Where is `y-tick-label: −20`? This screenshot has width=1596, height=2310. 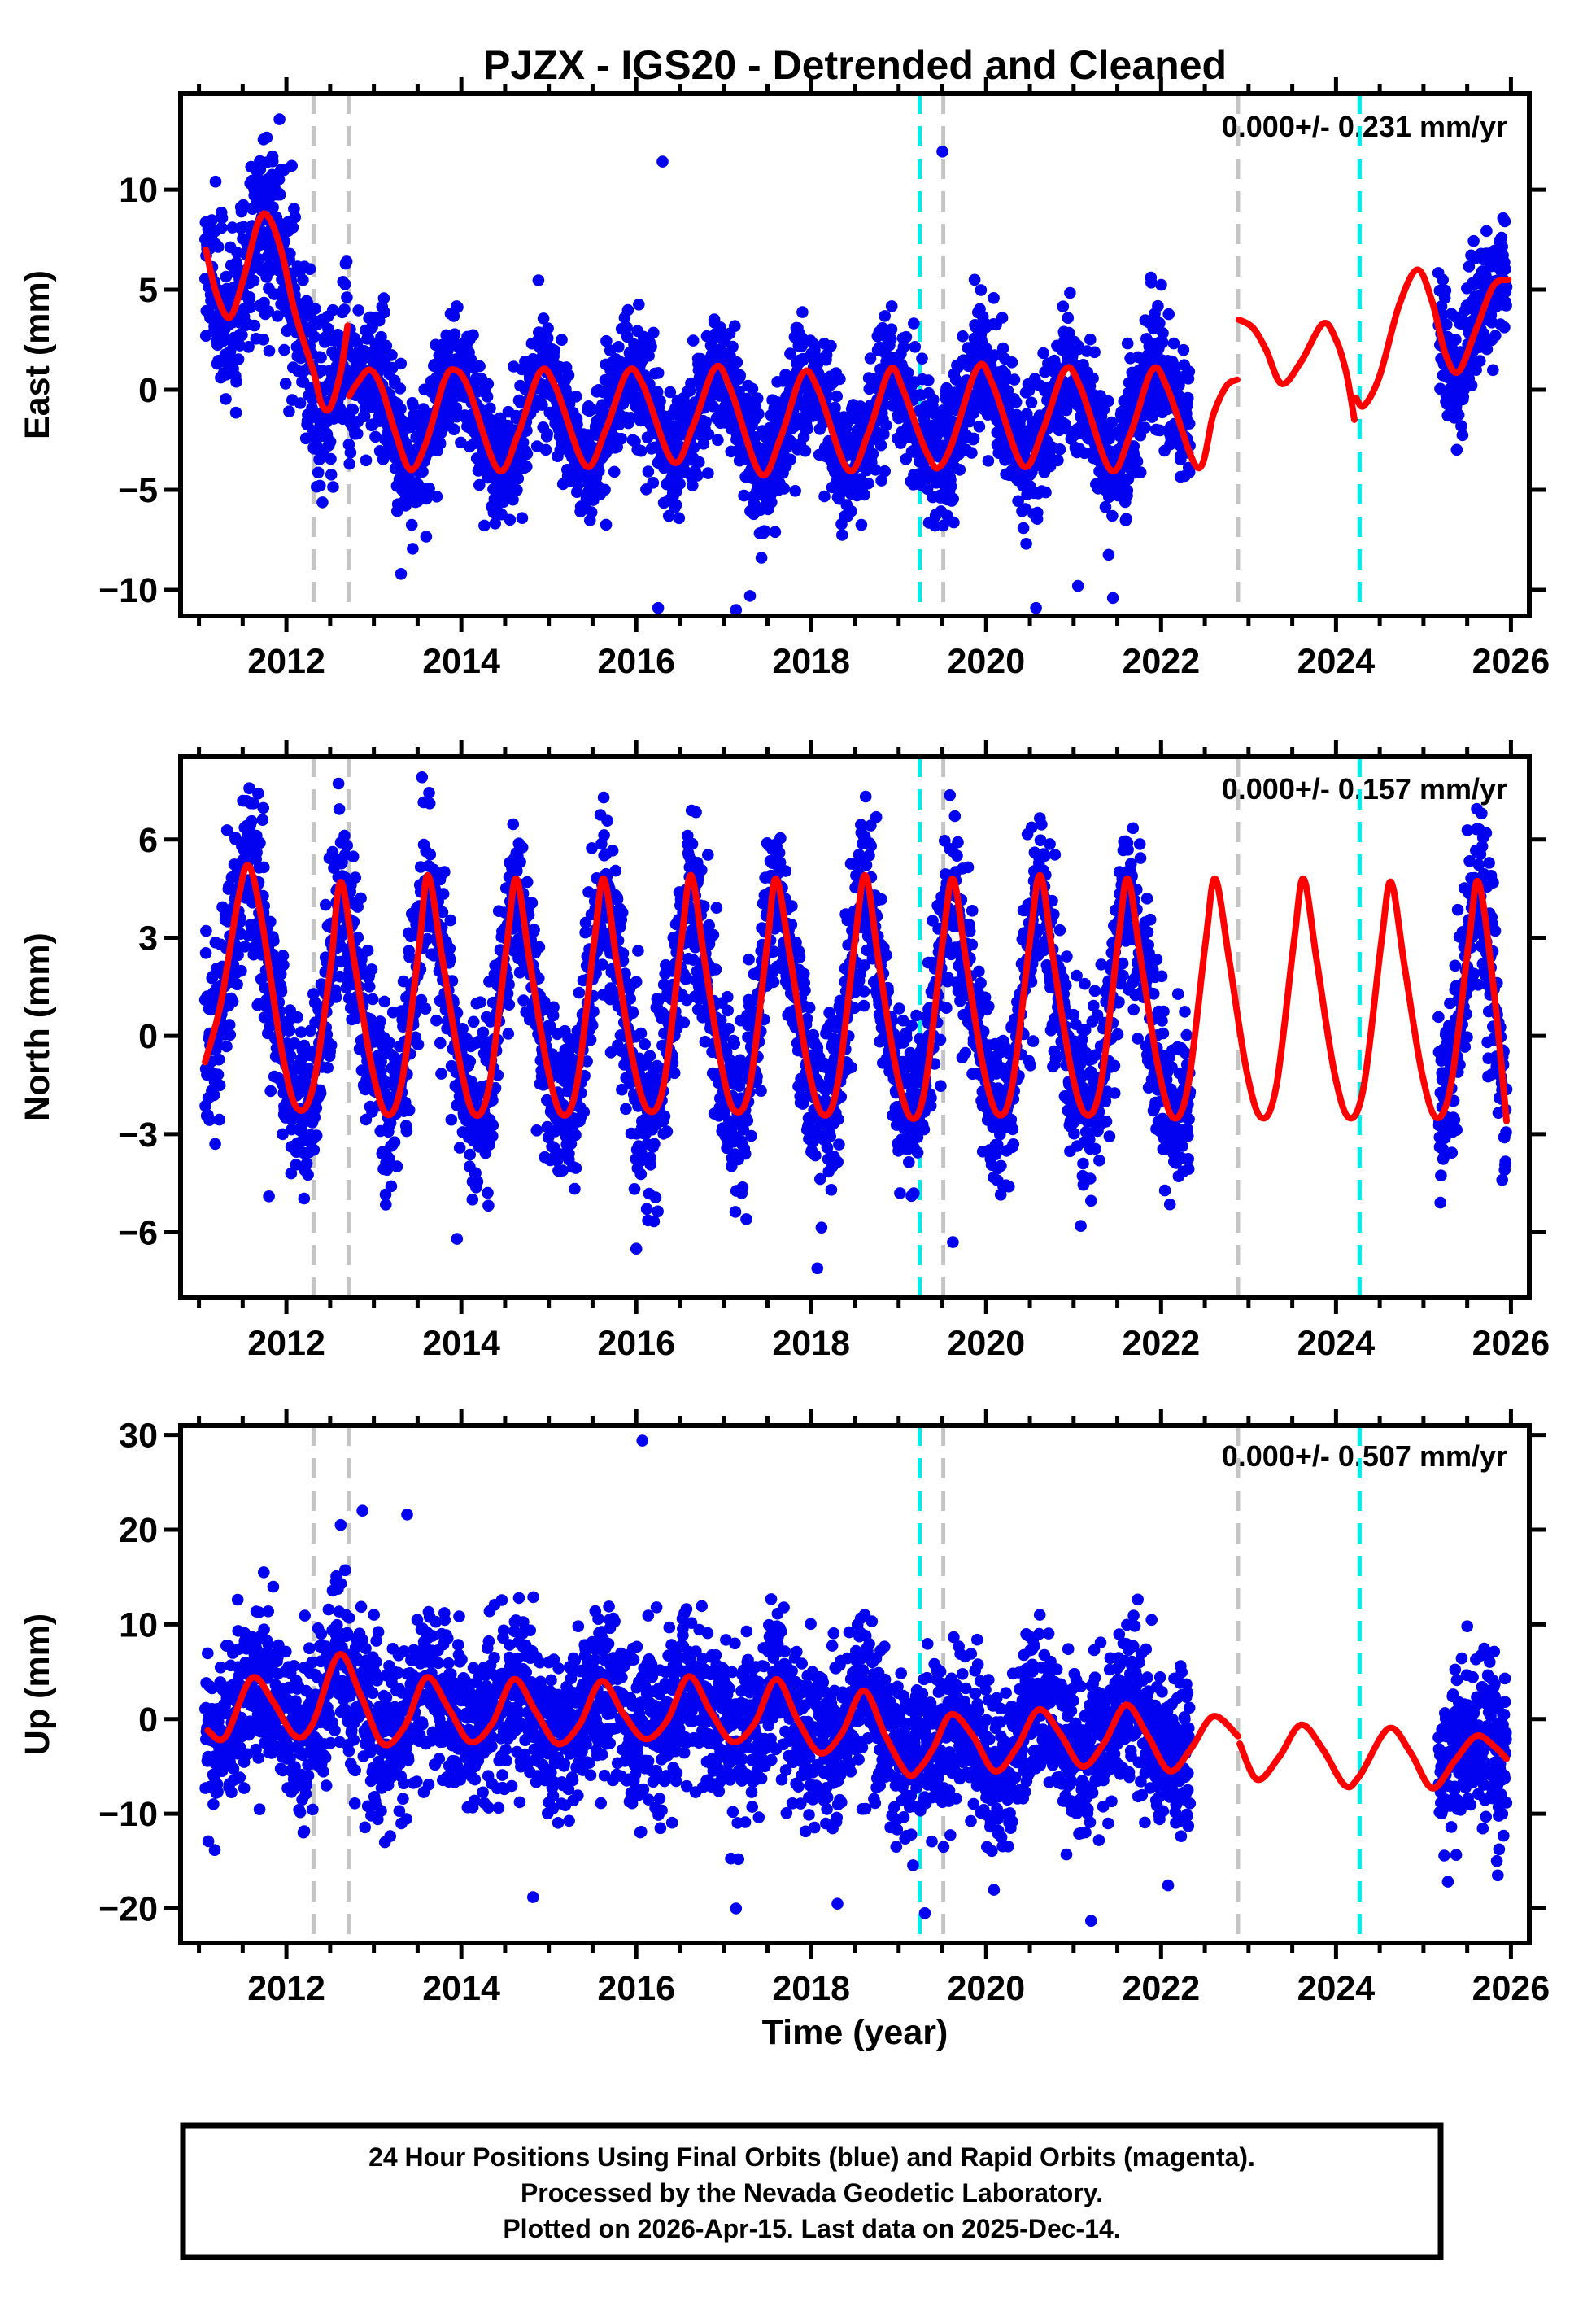 y-tick-label: −20 is located at coordinates (128, 1910).